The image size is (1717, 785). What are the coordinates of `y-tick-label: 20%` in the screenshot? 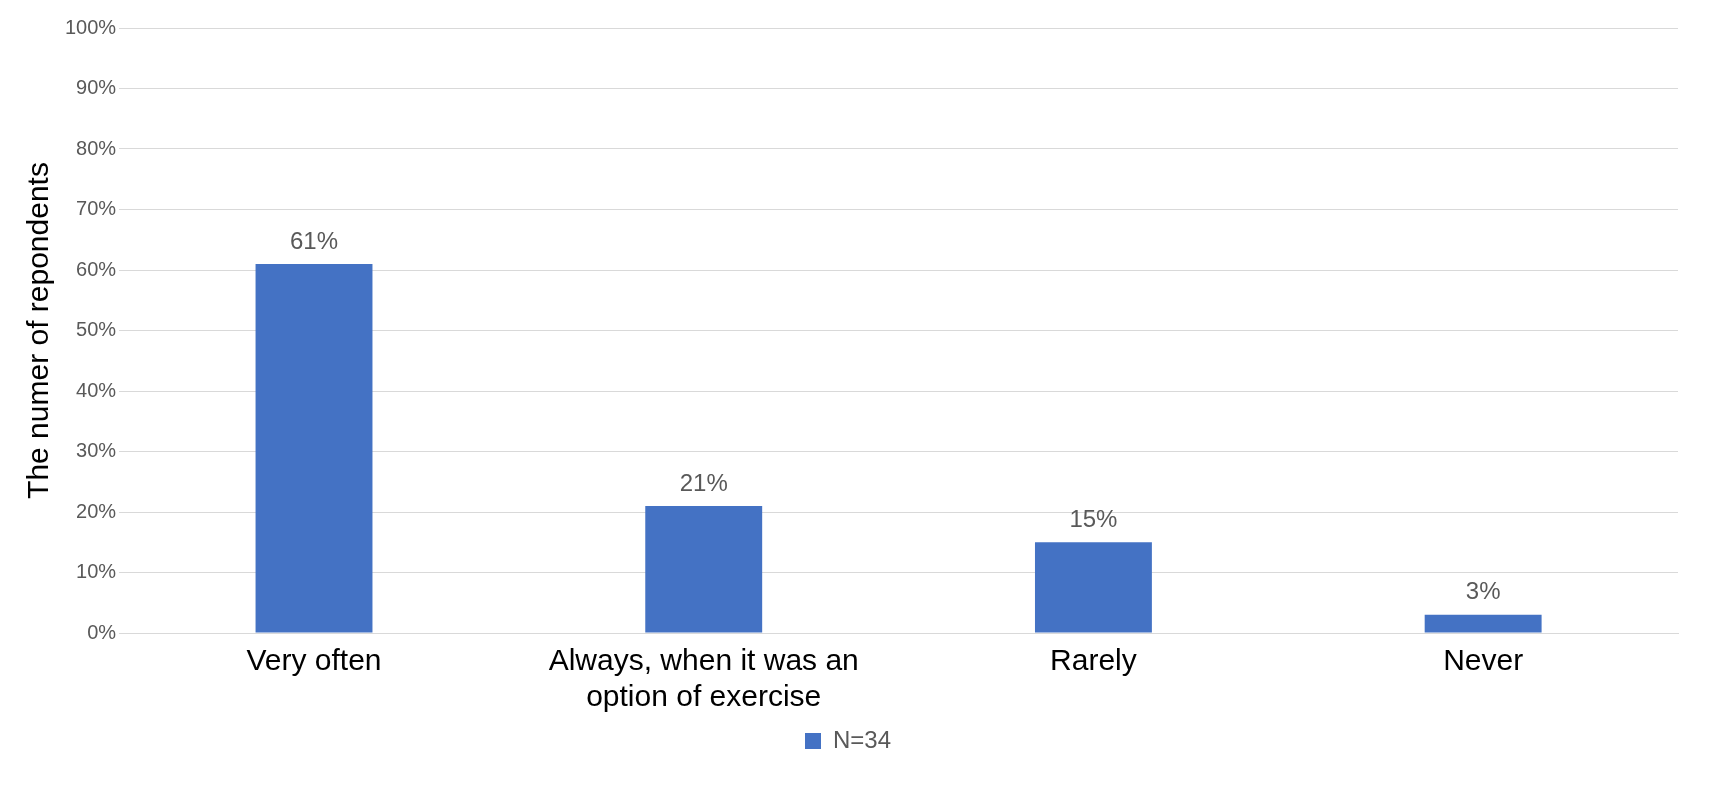 It's located at (96, 510).